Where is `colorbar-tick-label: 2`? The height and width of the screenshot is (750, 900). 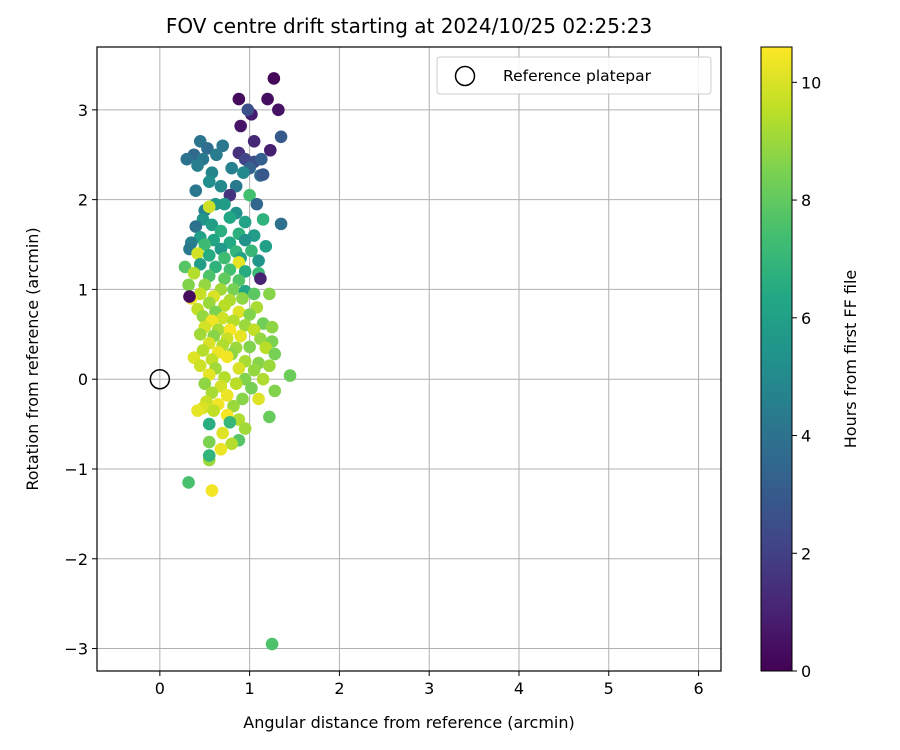
colorbar-tick-label: 2 is located at coordinates (806, 553).